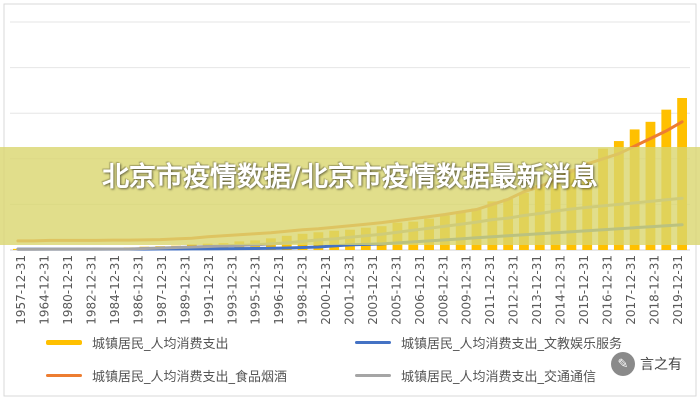 The width and height of the screenshot is (700, 400). I want to click on x-tick-label: 2003-12-31, so click(373, 290).